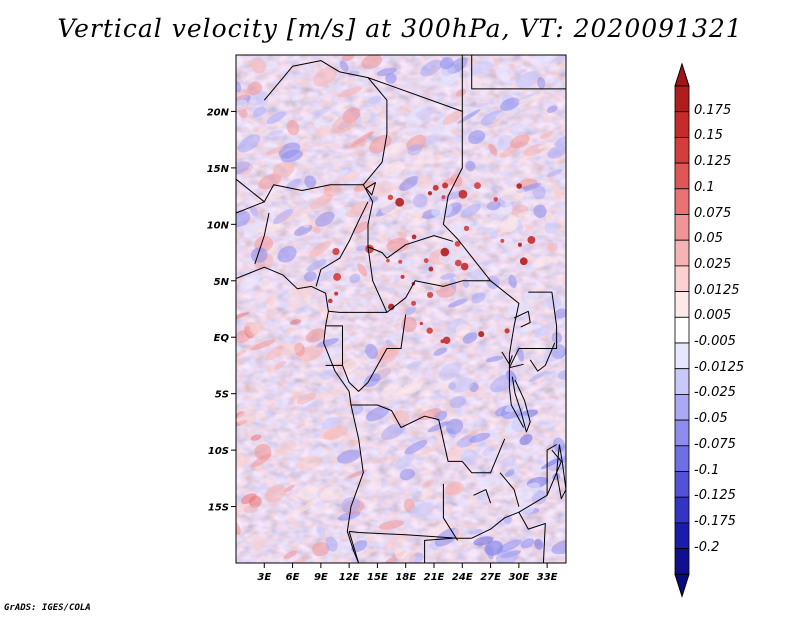 This screenshot has height=618, width=800. Describe the element at coordinates (405, 577) in the screenshot. I see `lon-tick-label: 18E` at that location.